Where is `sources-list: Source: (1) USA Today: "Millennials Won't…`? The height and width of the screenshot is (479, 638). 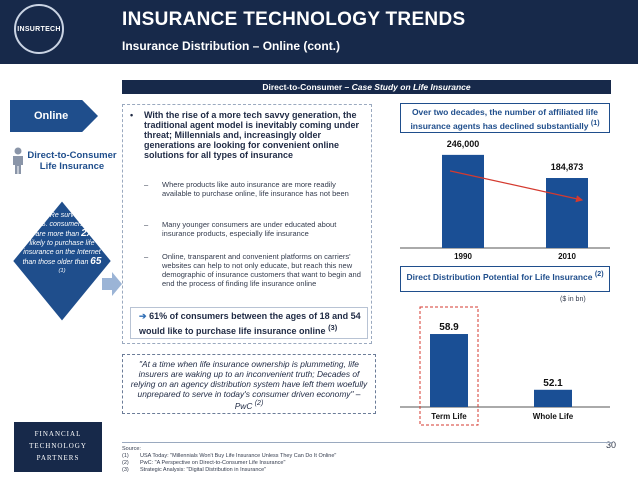
sources-list: Source: (1) USA Today: "Millennials Won't… is located at coordinates (362, 460).